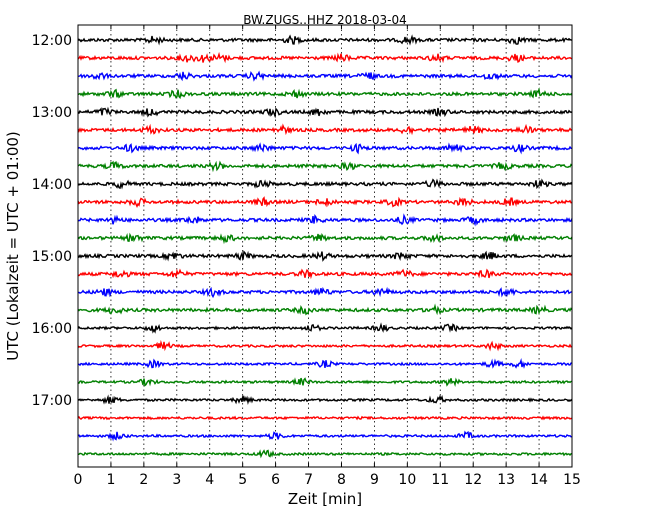 The image size is (650, 520). Describe the element at coordinates (52, 41) in the screenshot. I see `y-tick-label: 12:00` at that location.